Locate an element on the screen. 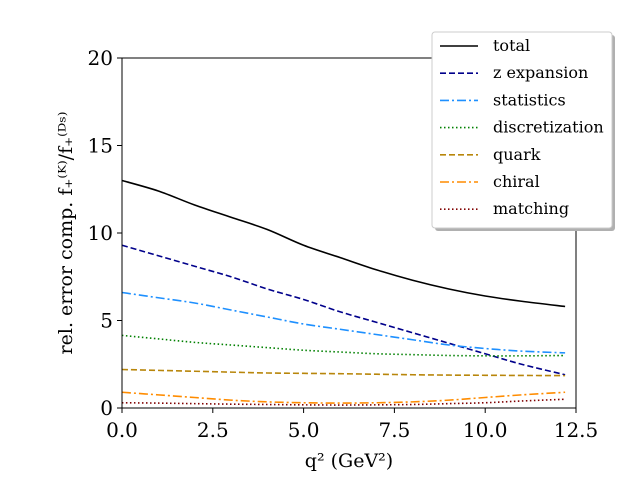  y-tick-label: 5 is located at coordinates (106, 321).